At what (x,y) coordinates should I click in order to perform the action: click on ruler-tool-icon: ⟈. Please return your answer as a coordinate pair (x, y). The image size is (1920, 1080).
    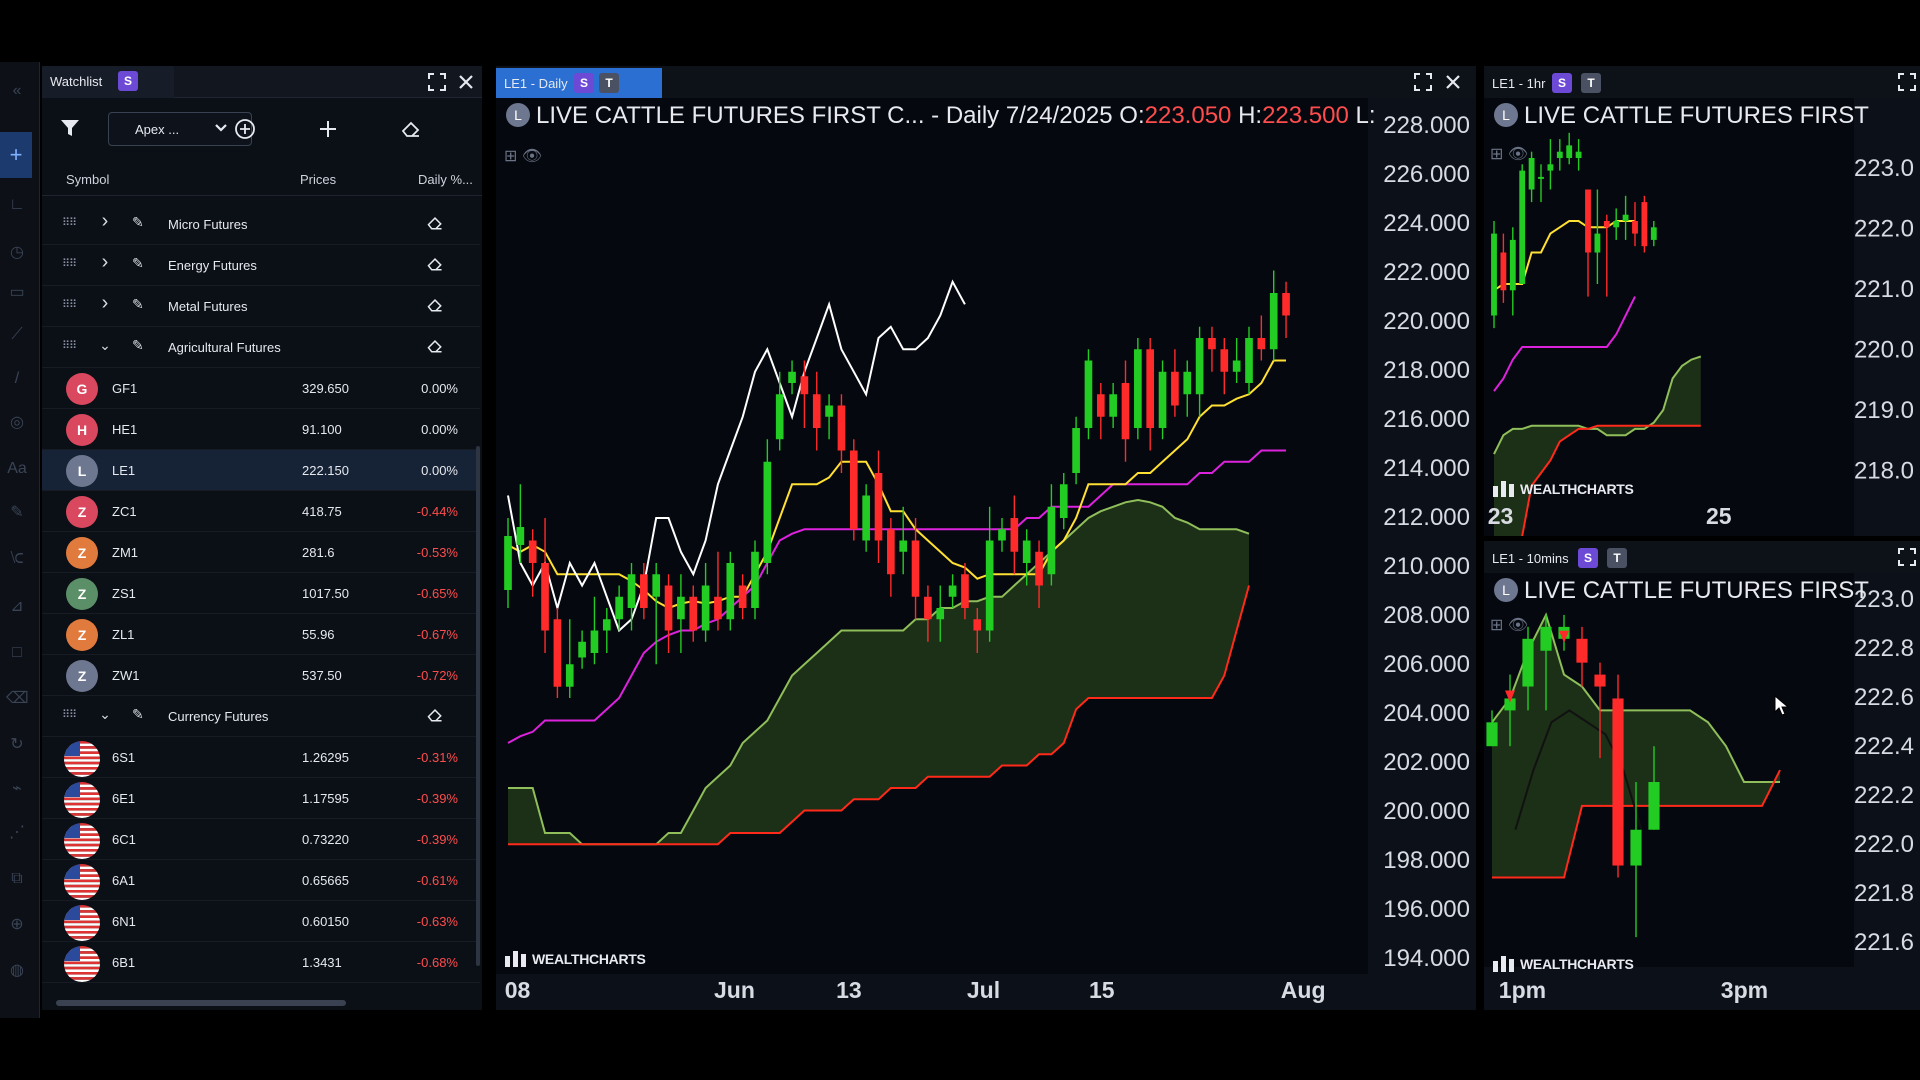
    Looking at the image, I should click on (17, 558).